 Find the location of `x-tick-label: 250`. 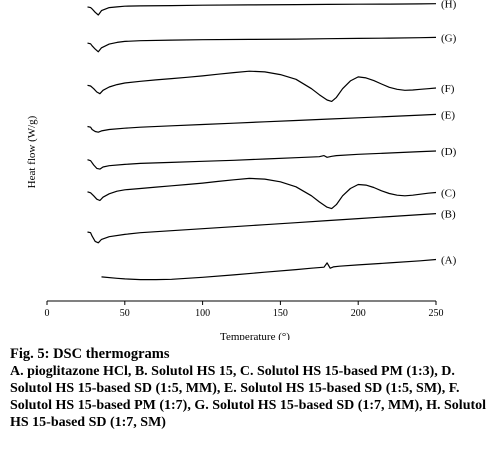

x-tick-label: 250 is located at coordinates (436, 313).